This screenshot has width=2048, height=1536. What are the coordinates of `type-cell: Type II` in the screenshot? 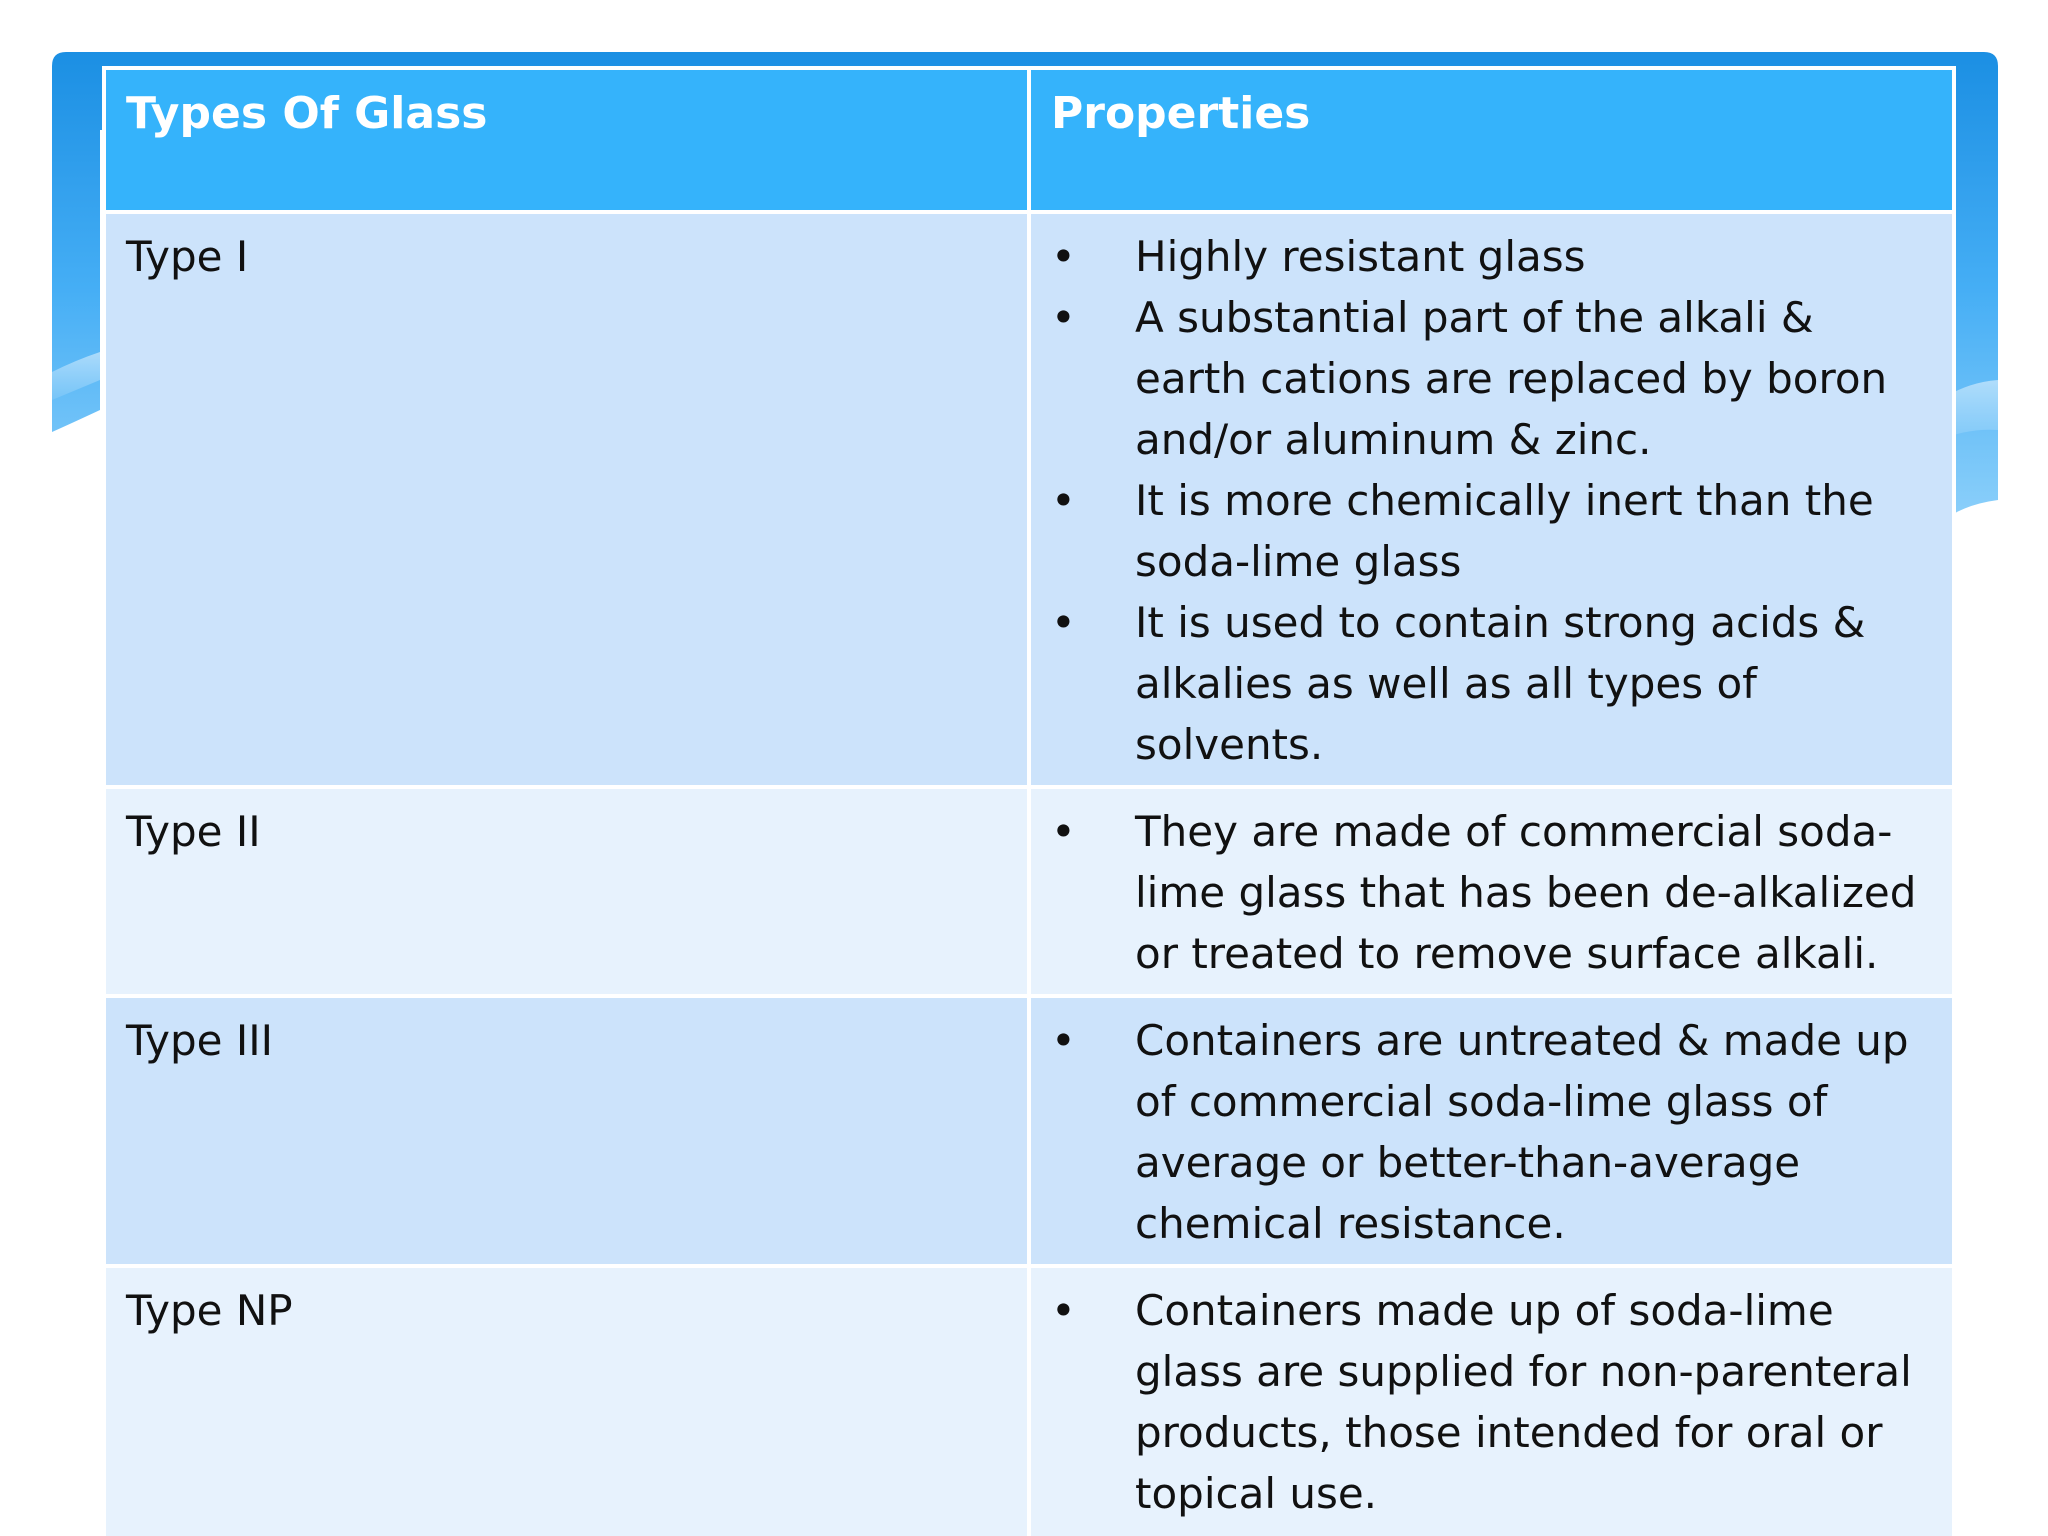 It's located at (566, 891).